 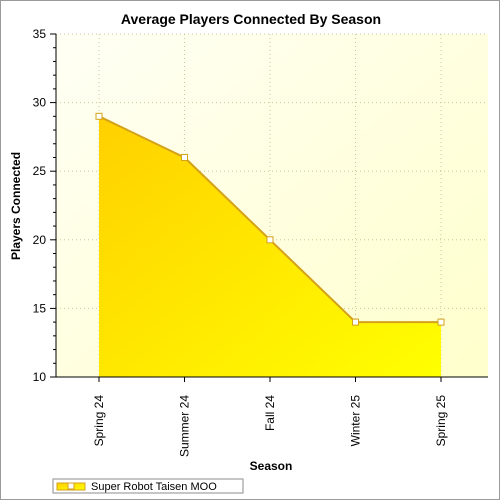 What do you see at coordinates (356, 421) in the screenshot?
I see `x-tick-label: Winter 25` at bounding box center [356, 421].